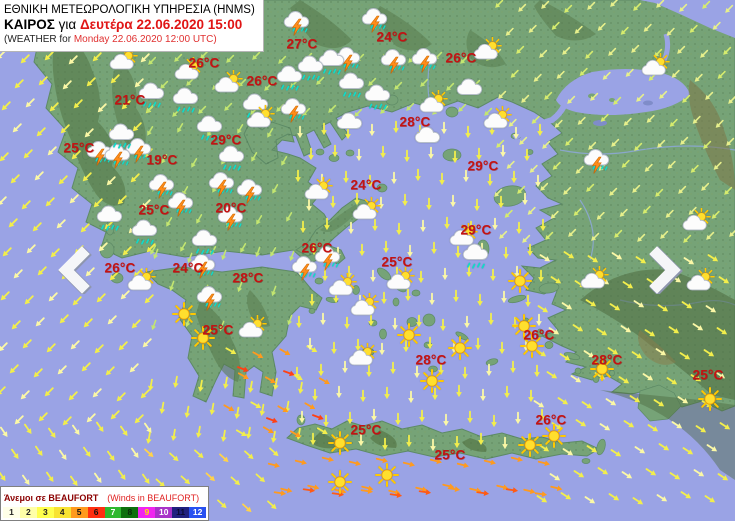 The image size is (735, 521). Describe the element at coordinates (113, 512) in the screenshot. I see `beaufort-cell: 7` at that location.